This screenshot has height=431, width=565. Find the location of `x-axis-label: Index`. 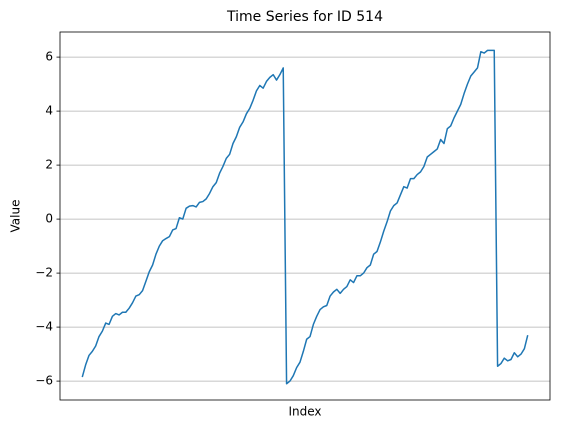

x-axis-label: Index is located at coordinates (304, 412).